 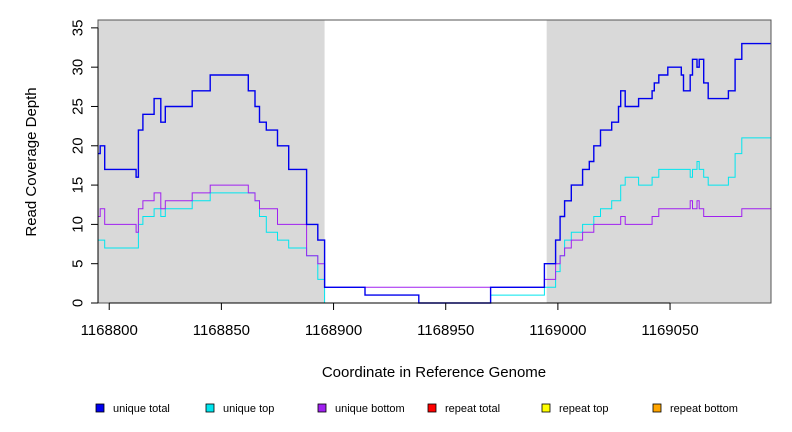 I want to click on legend-swatch-unique-total, so click(x=100, y=408).